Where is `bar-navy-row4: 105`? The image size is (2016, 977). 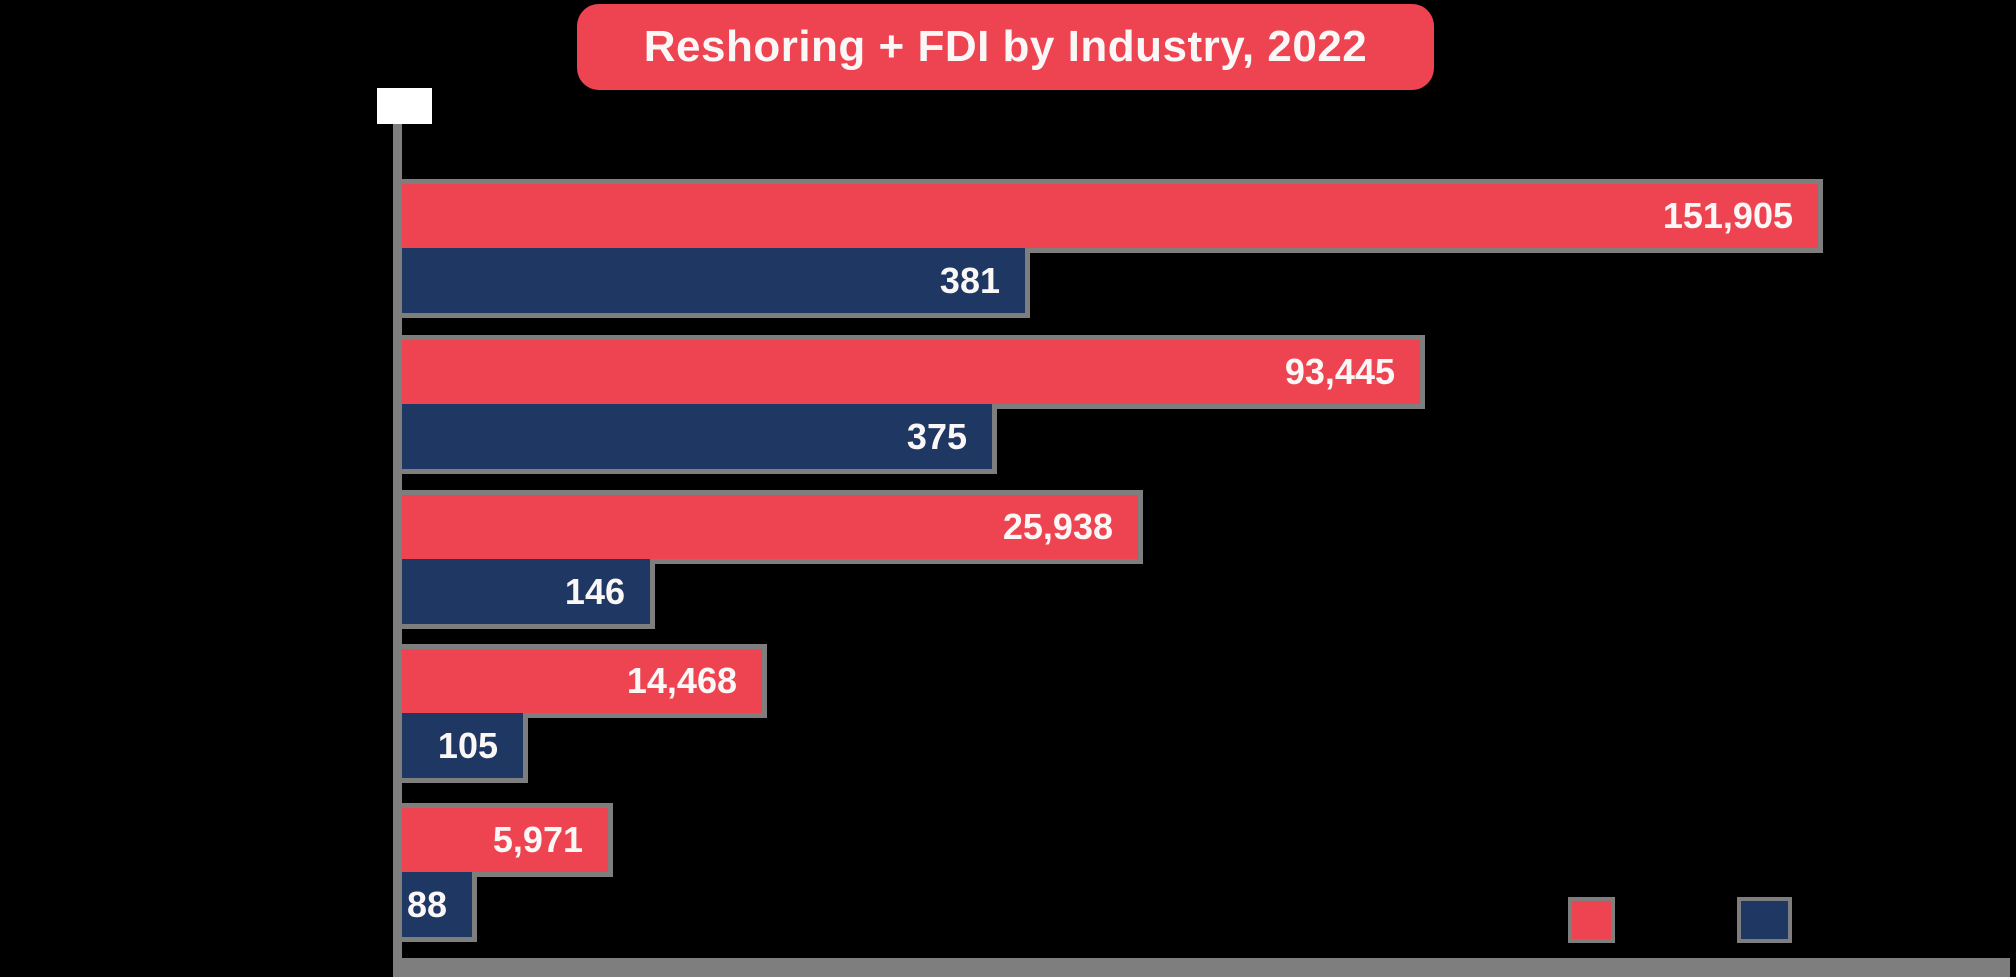
bar-navy-row4: 105 is located at coordinates (465, 748).